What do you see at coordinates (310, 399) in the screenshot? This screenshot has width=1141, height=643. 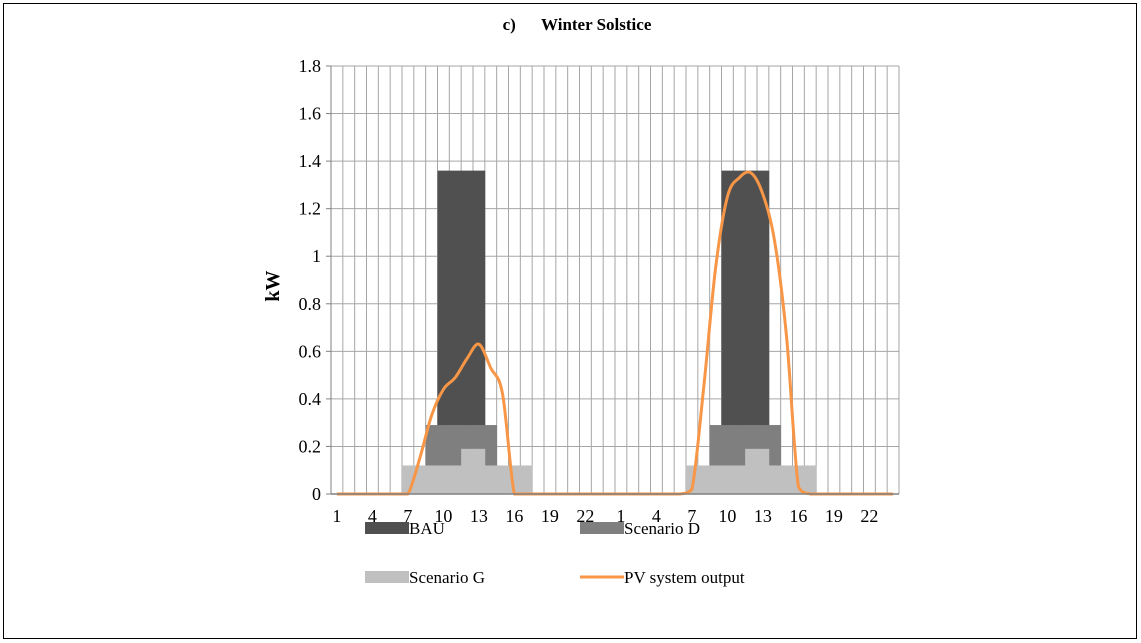 I see `y-tick-label: 0.4` at bounding box center [310, 399].